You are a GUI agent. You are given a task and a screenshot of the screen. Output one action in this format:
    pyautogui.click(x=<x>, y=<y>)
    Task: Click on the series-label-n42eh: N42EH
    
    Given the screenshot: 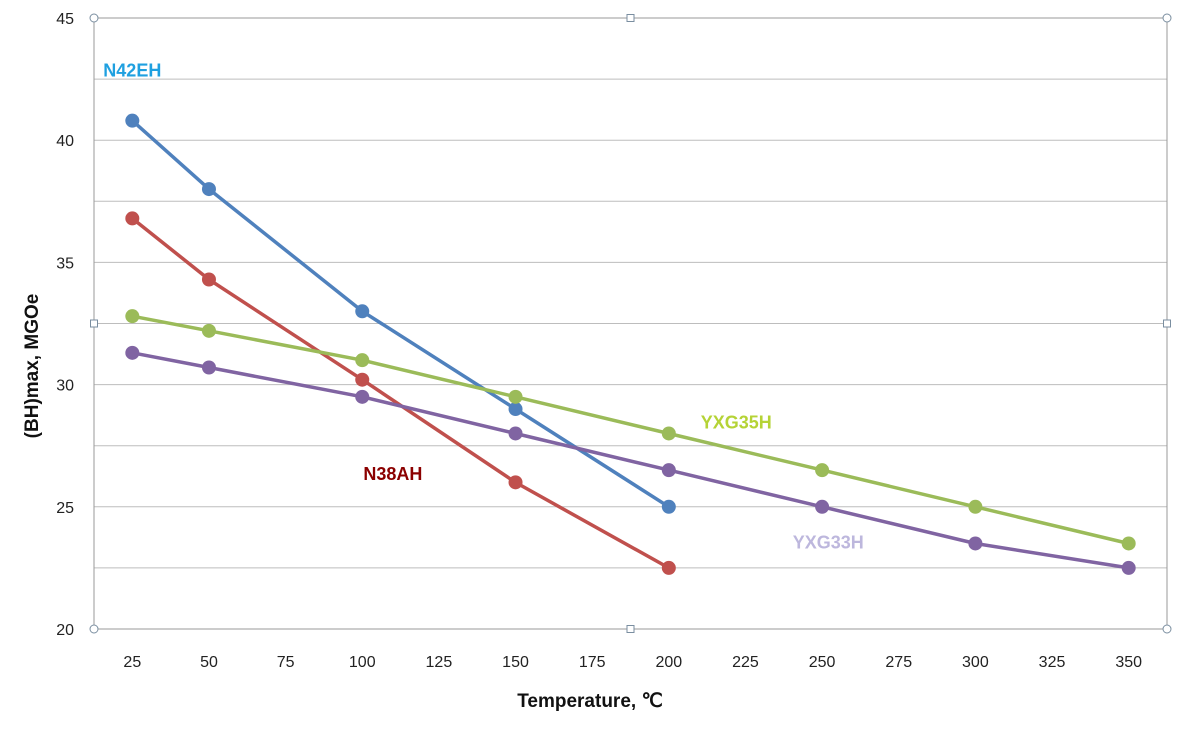 What is the action you would take?
    pyautogui.click(x=132, y=71)
    